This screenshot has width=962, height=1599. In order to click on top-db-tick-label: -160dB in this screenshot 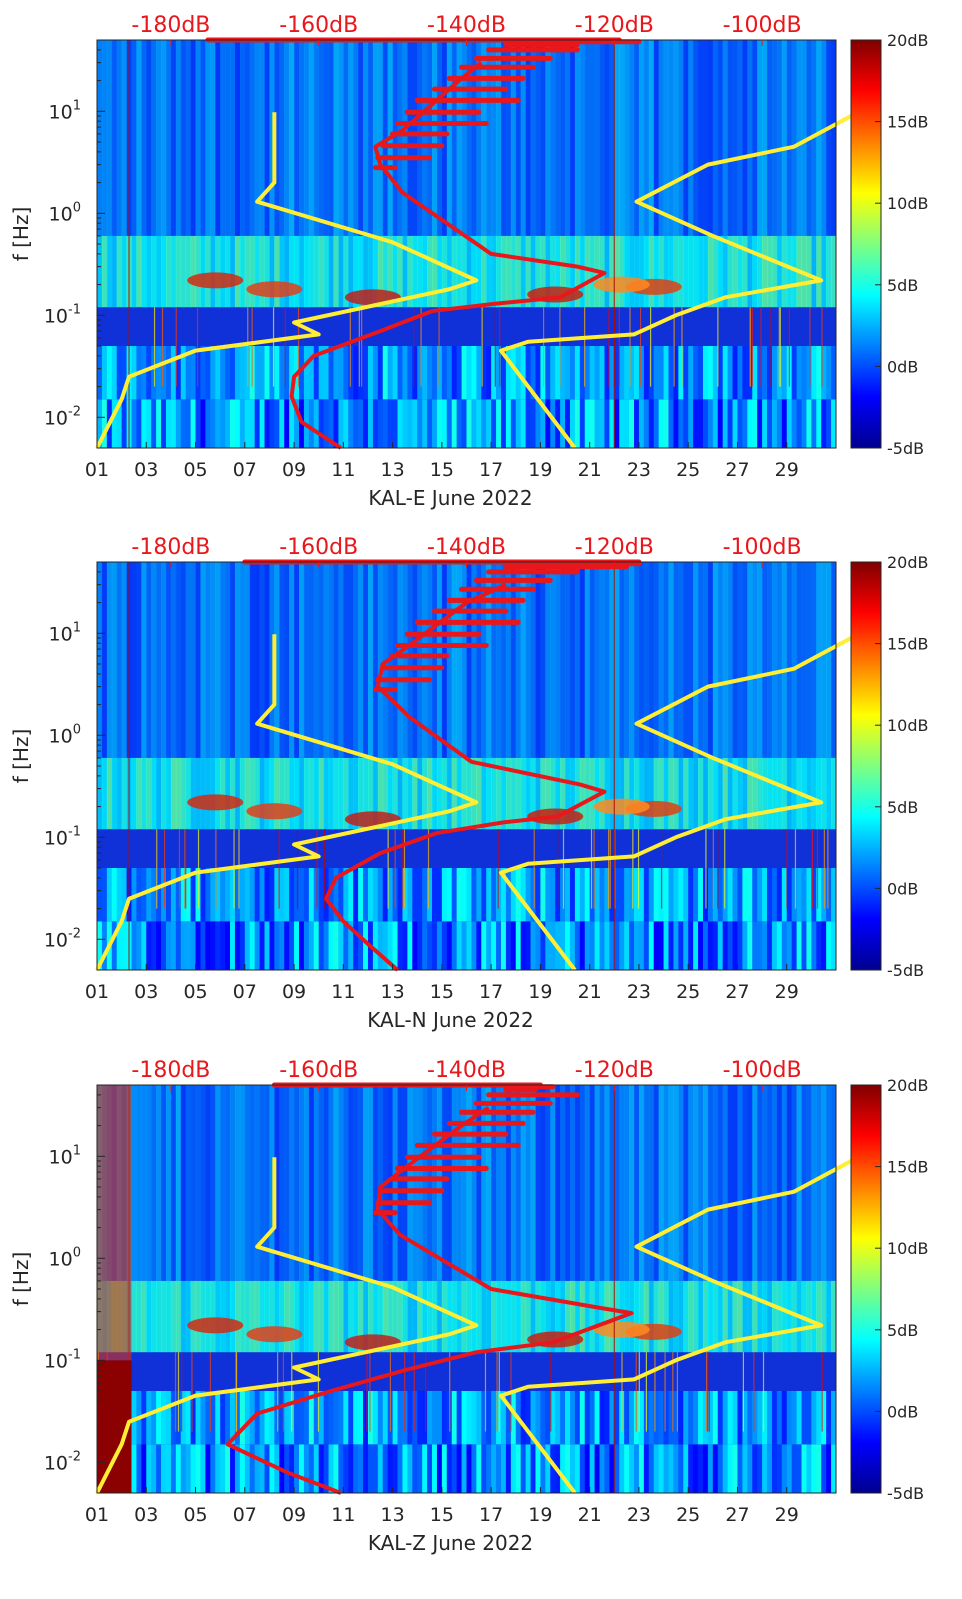, I will do `click(318, 25)`.